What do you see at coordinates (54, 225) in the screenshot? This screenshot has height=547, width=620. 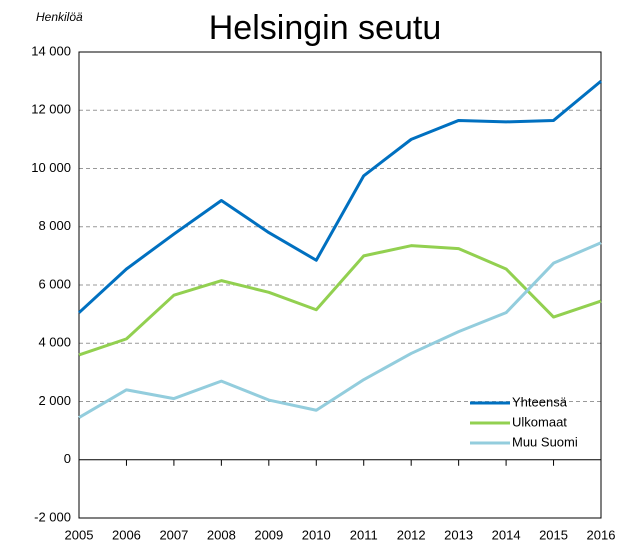 I see `y-tick-label: 8 000` at bounding box center [54, 225].